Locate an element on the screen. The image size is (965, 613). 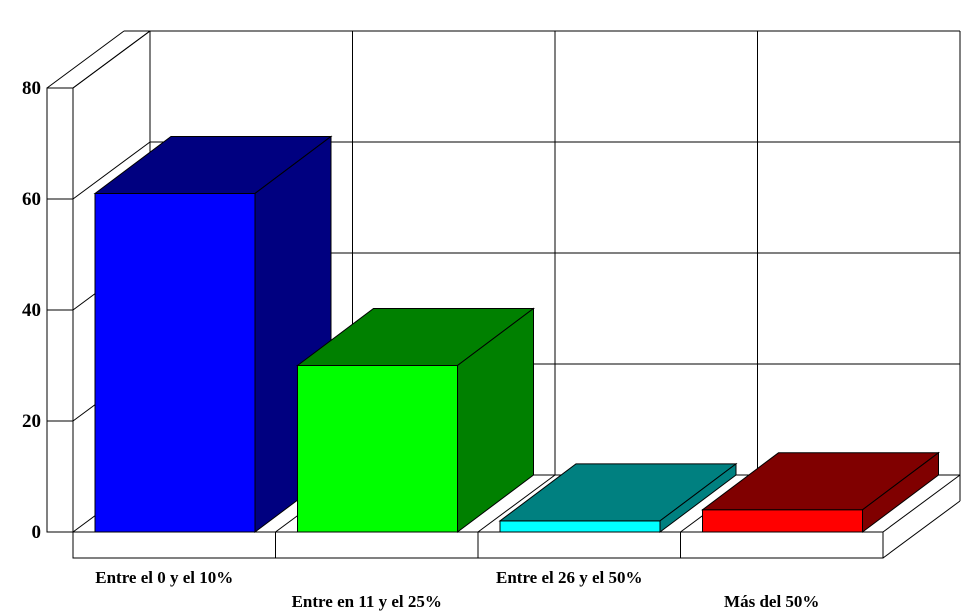
y-axis-ticks: 0 20 40 60 80 is located at coordinates (31, 310).